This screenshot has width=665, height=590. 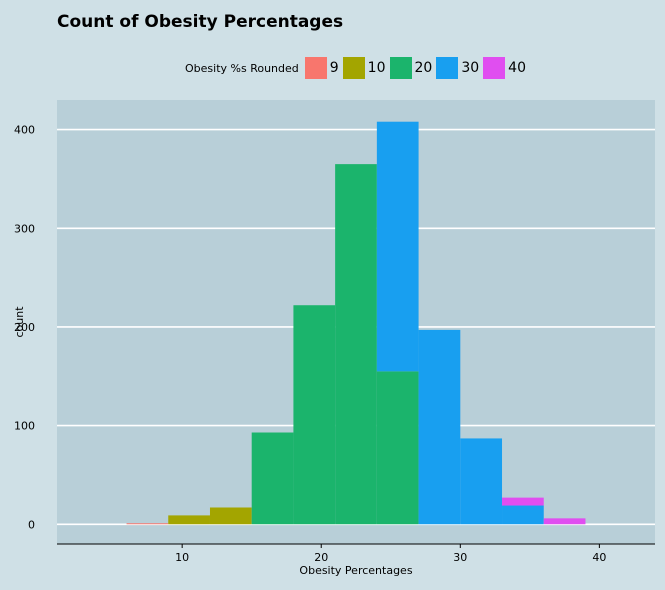 I want to click on legend: Obesity %s Rounded 9 10 20 30 40, so click(x=357, y=68).